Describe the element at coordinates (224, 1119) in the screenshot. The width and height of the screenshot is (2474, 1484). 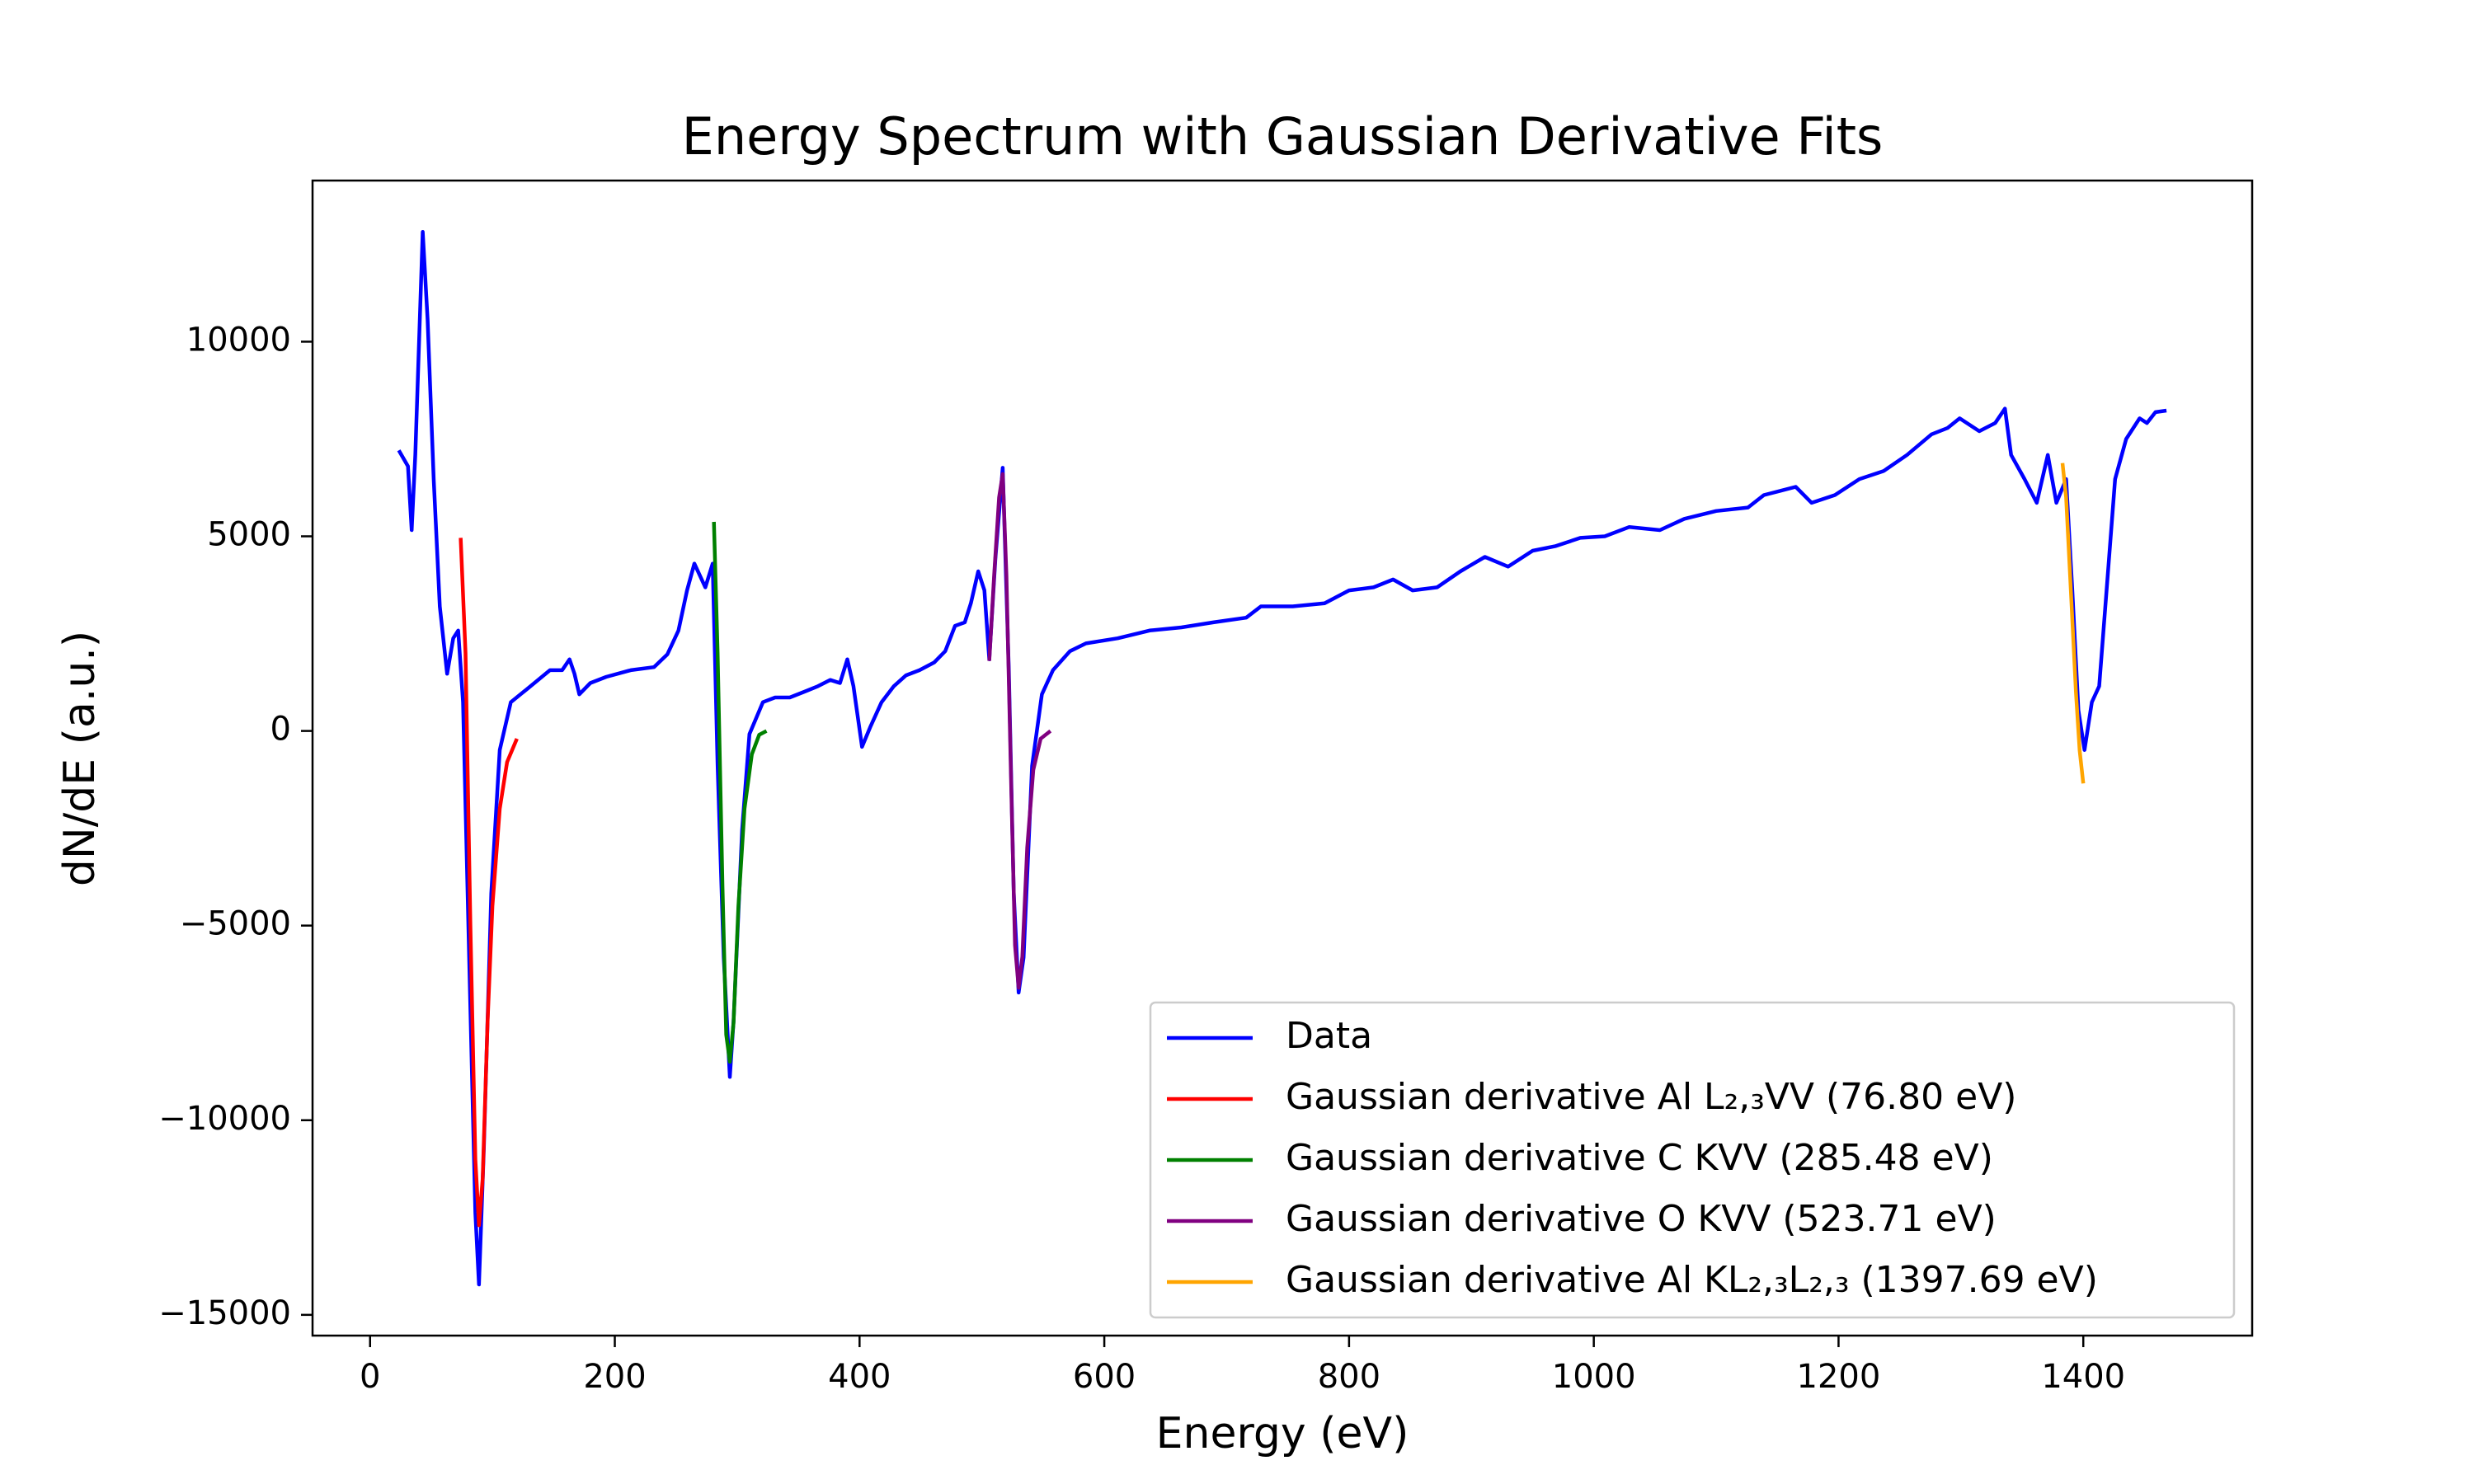
I see `y-tick-label: −10000` at that location.